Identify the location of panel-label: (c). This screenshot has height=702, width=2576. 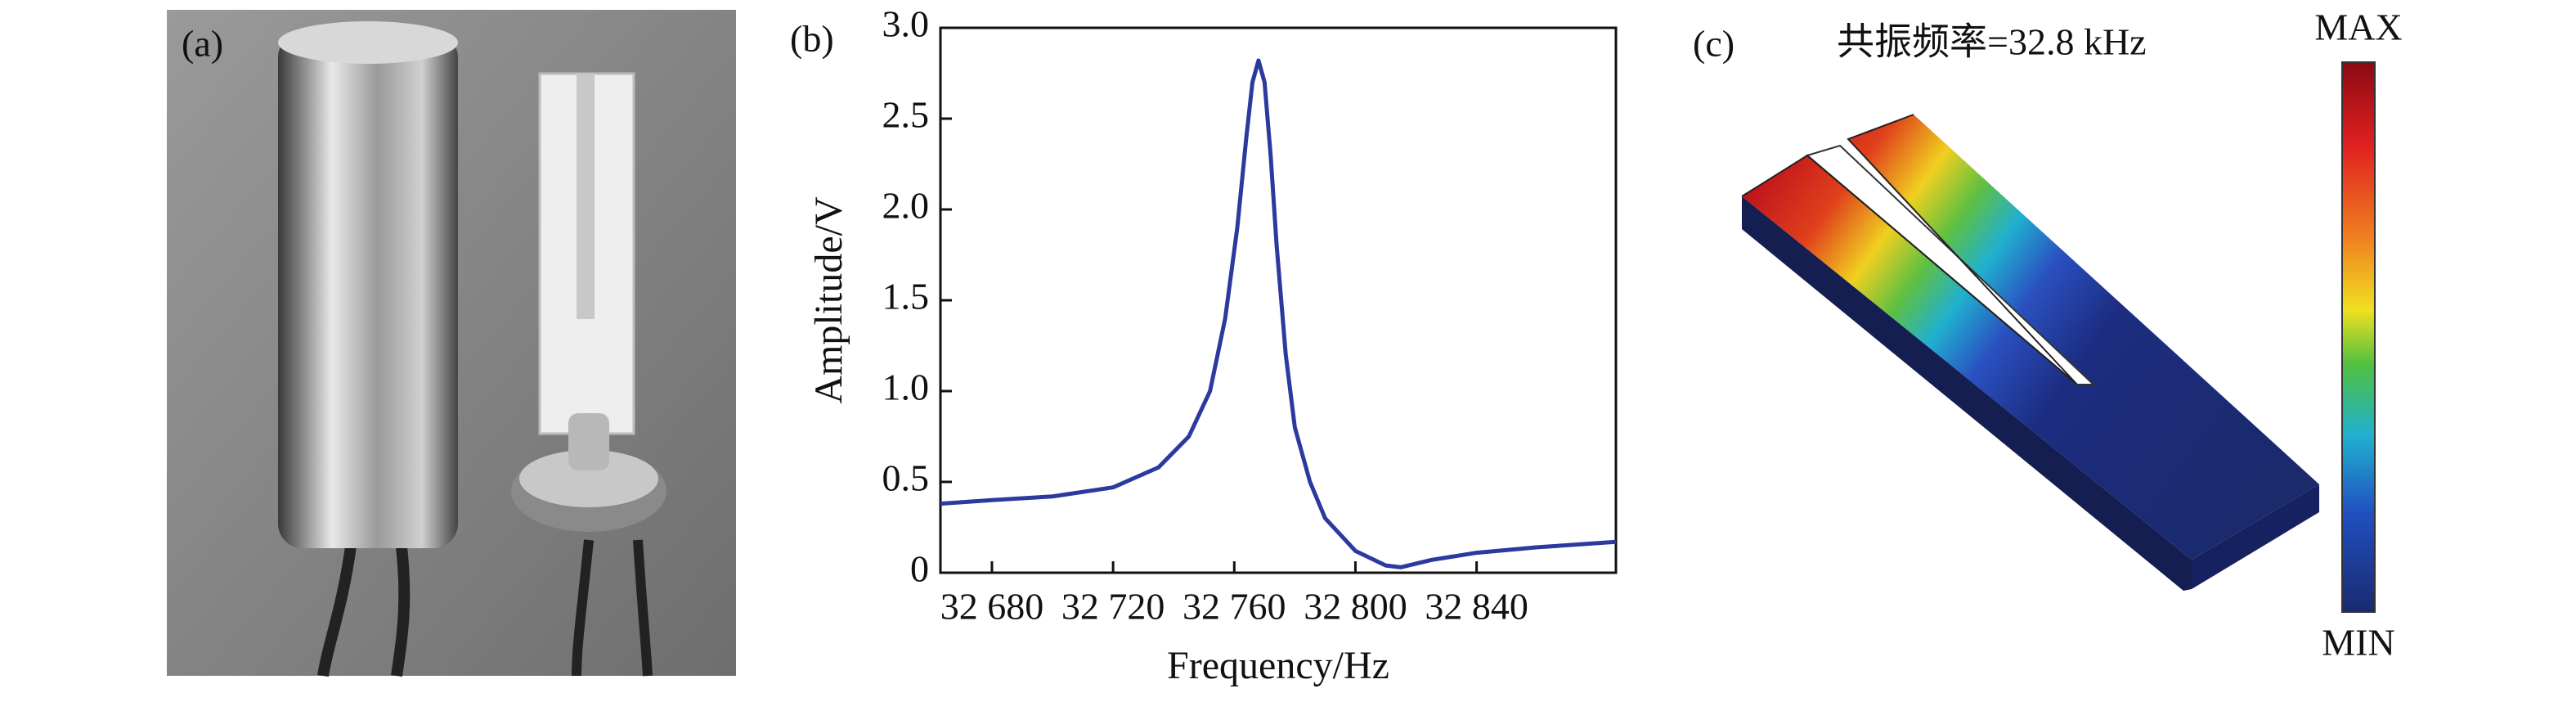
(1714, 44).